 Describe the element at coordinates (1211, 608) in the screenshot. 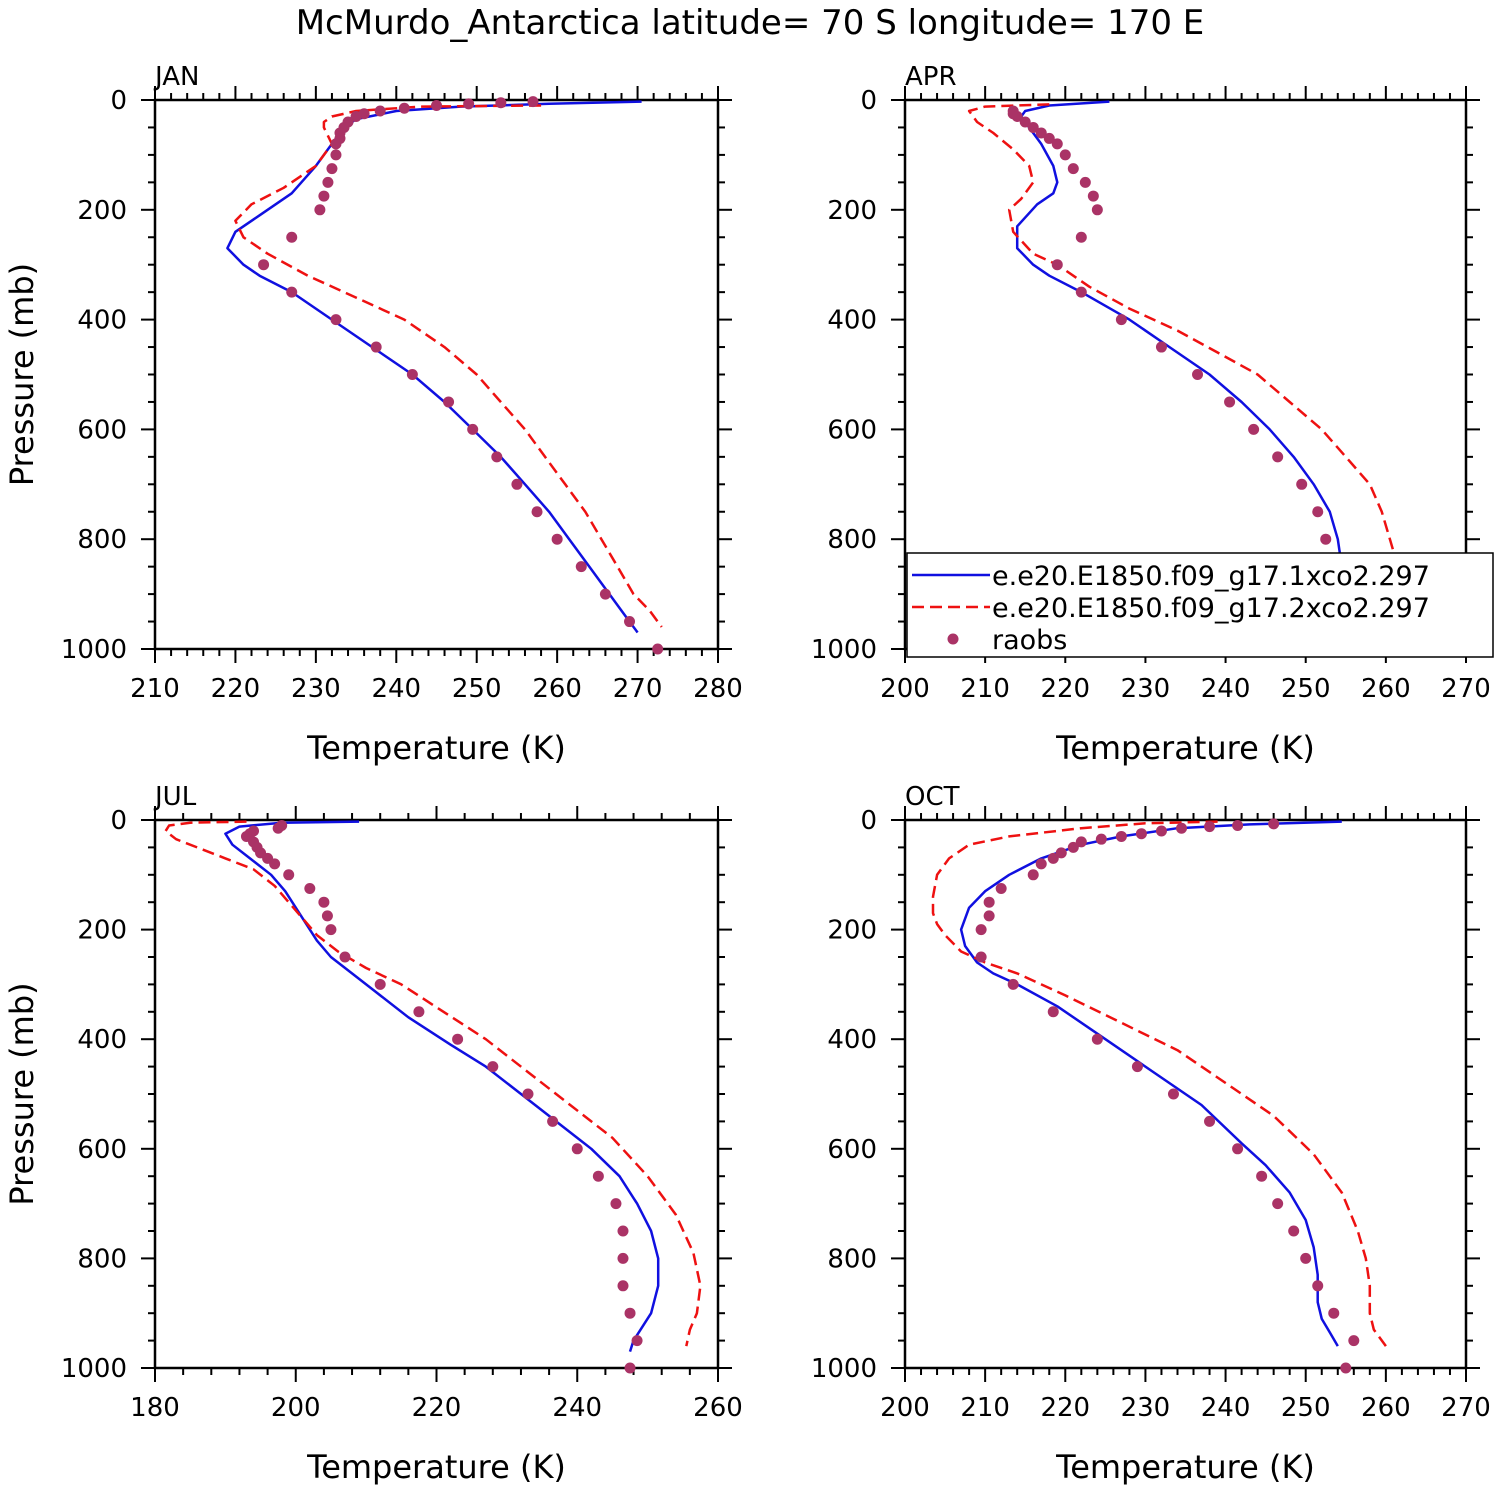

I see `legend-label: e.e20.E1850.f09_g17.2xco2.297` at that location.